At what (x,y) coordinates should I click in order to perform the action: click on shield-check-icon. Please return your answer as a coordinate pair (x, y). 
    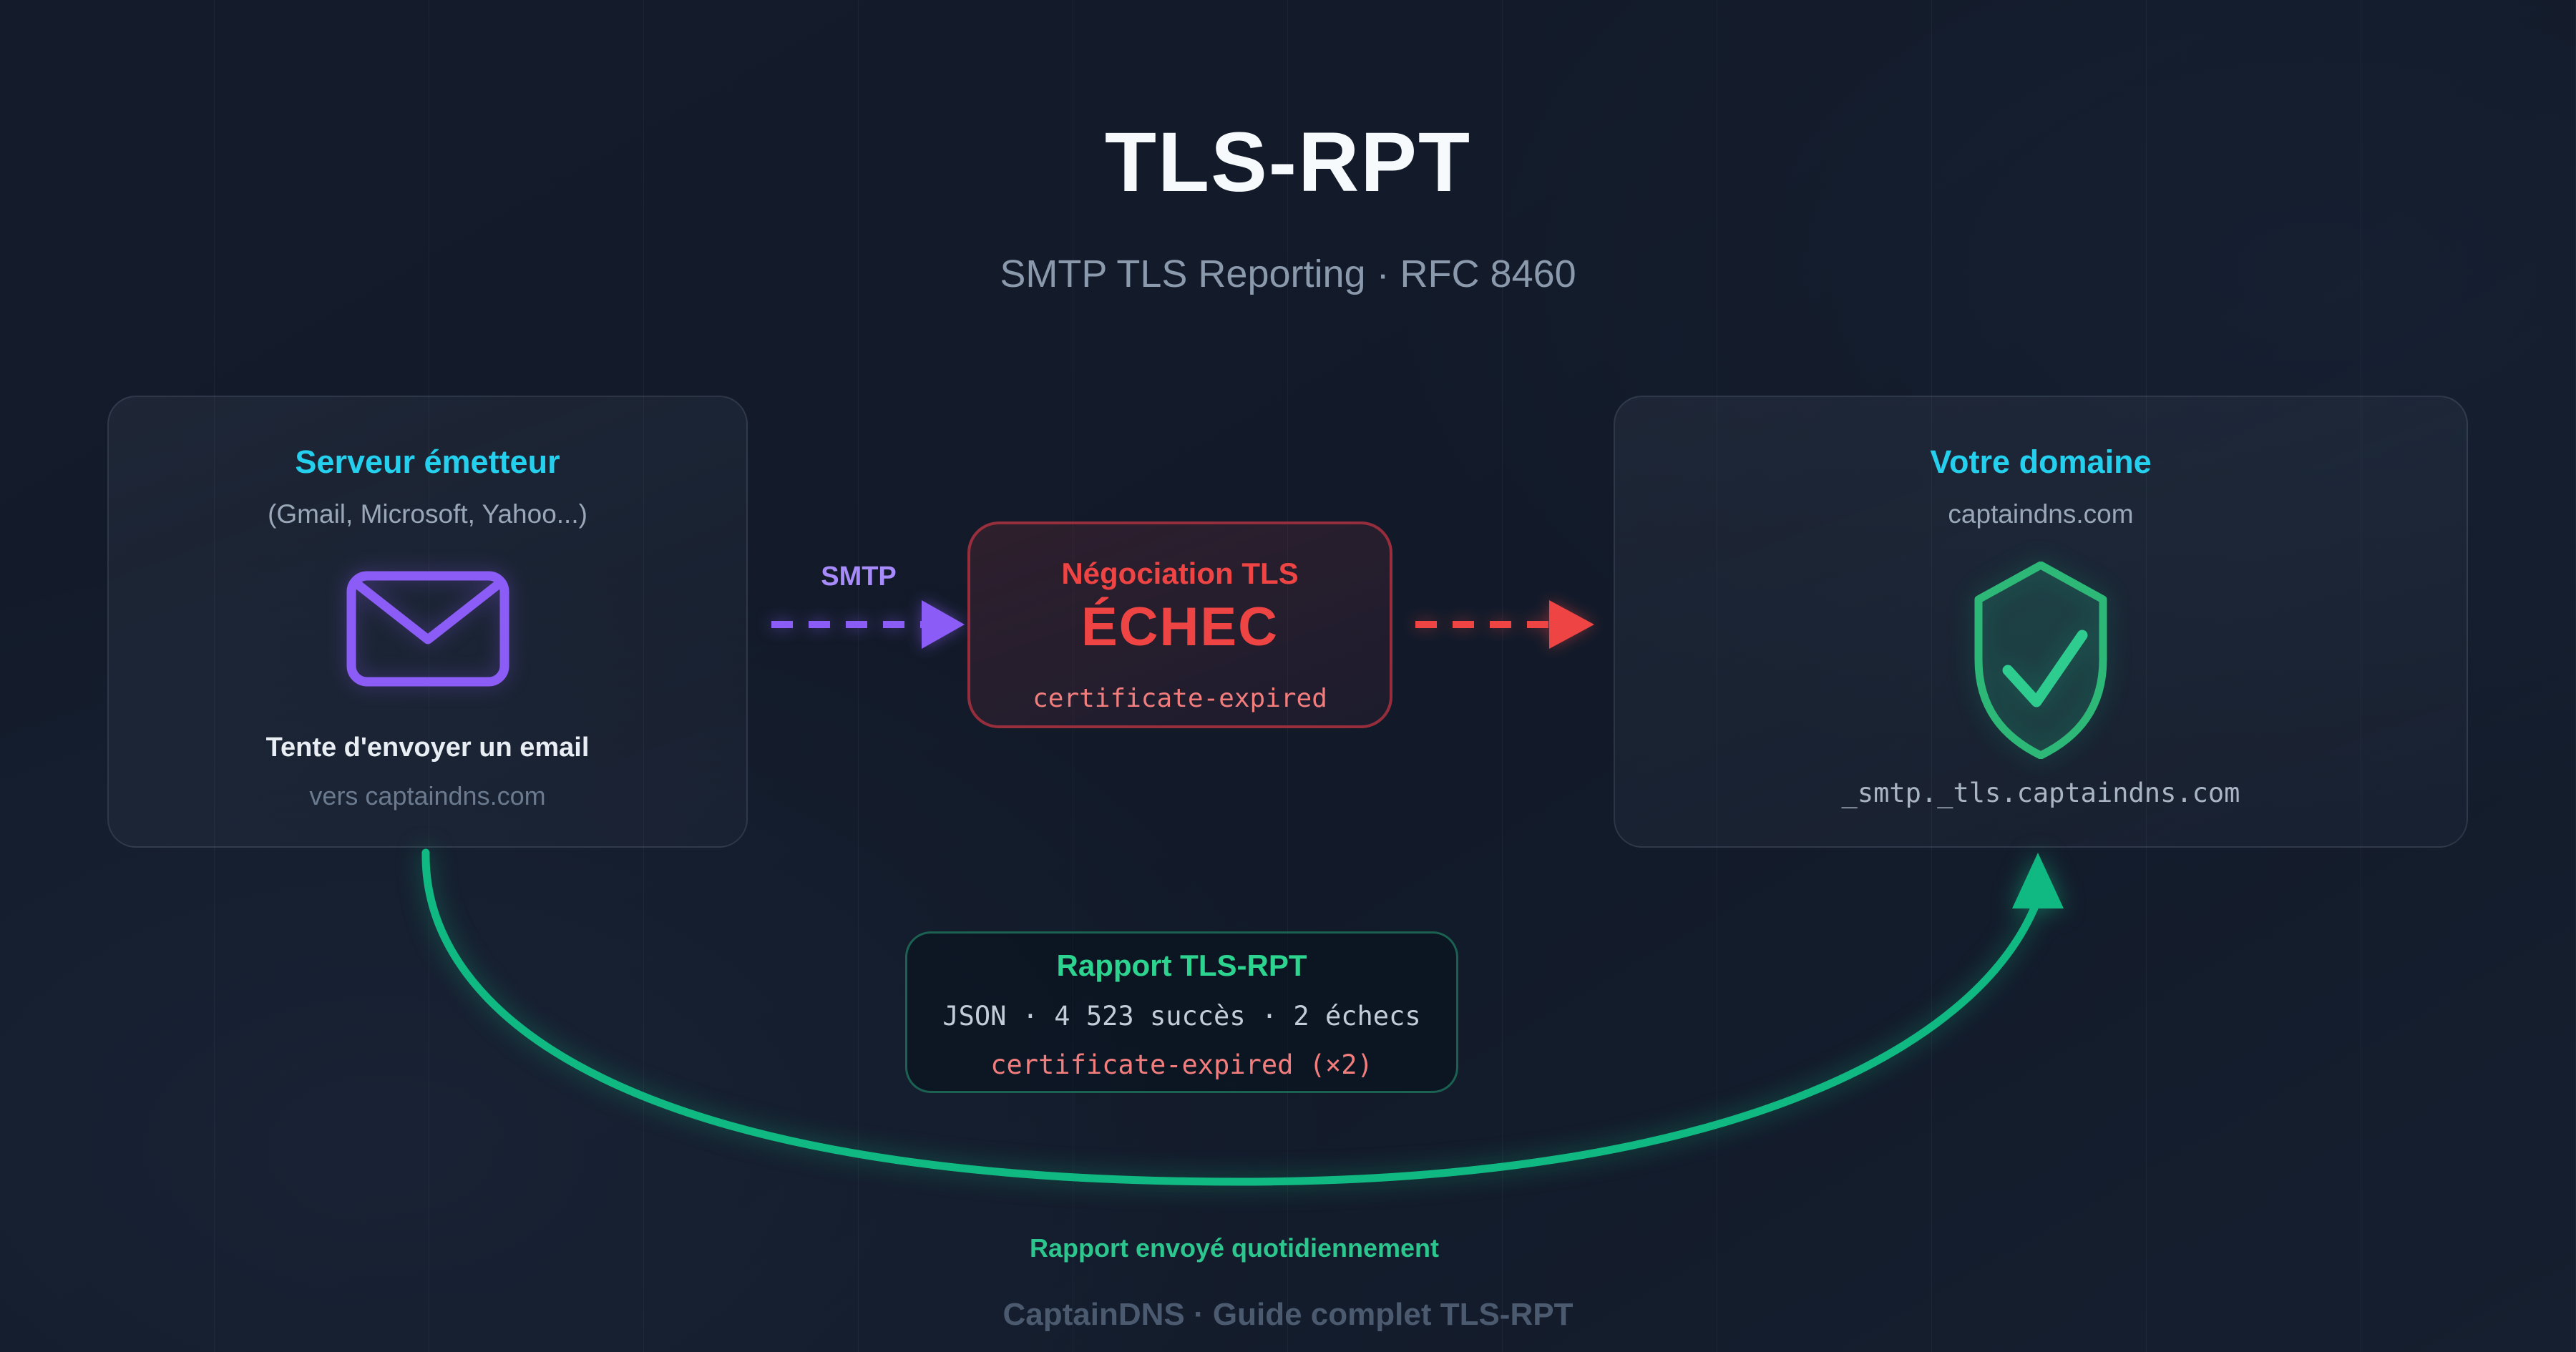
    Looking at the image, I should click on (2040, 662).